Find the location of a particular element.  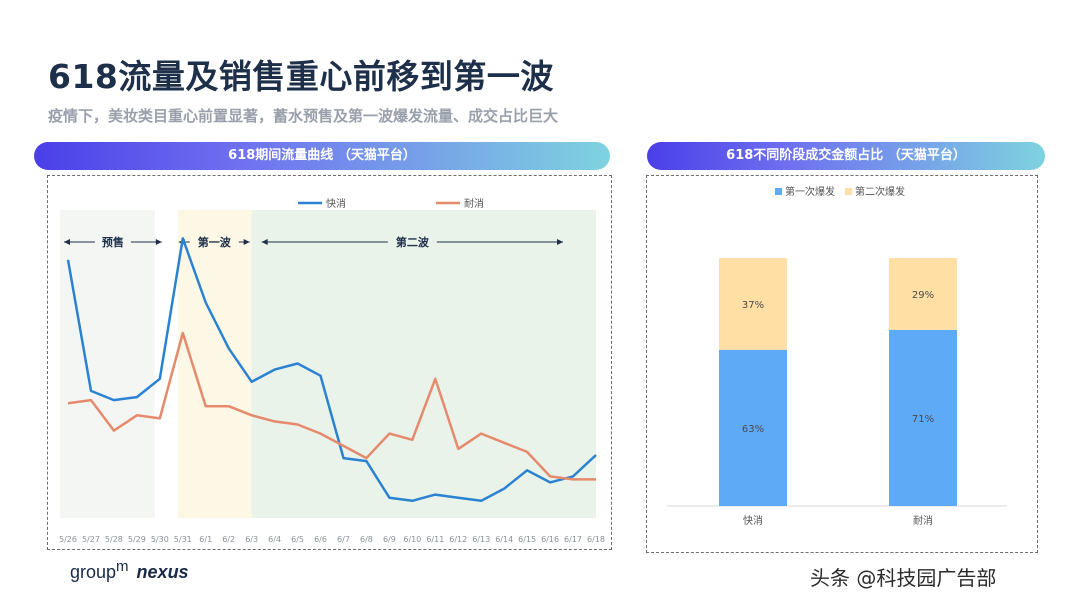

sales-share-chart-banner: 618不同阶段成交金额占比 （天猫平台） is located at coordinates (846, 156).